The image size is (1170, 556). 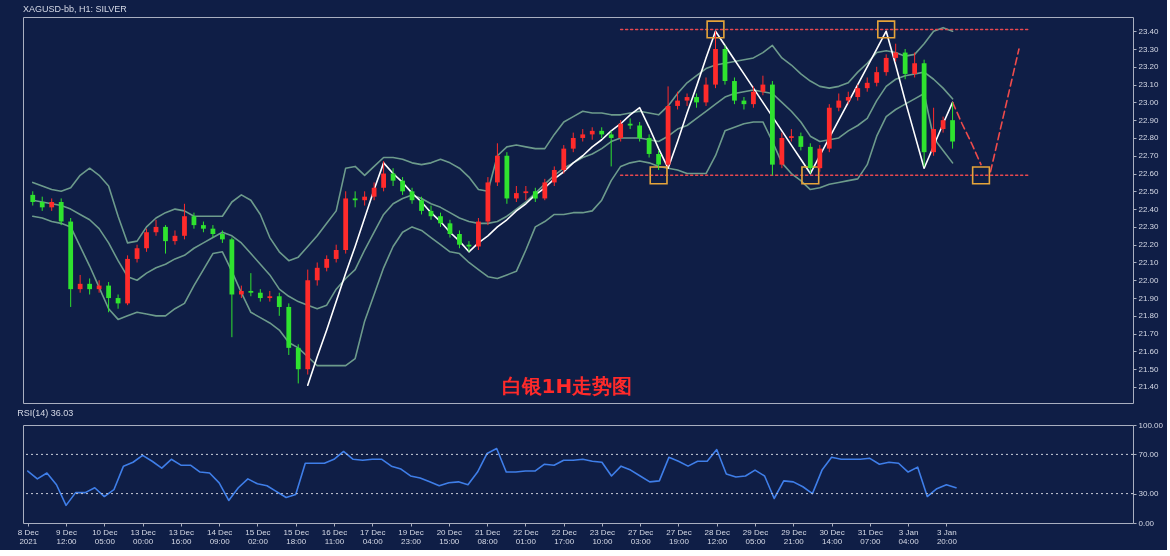 What do you see at coordinates (1149, 280) in the screenshot?
I see `y-tick-label: 22.00` at bounding box center [1149, 280].